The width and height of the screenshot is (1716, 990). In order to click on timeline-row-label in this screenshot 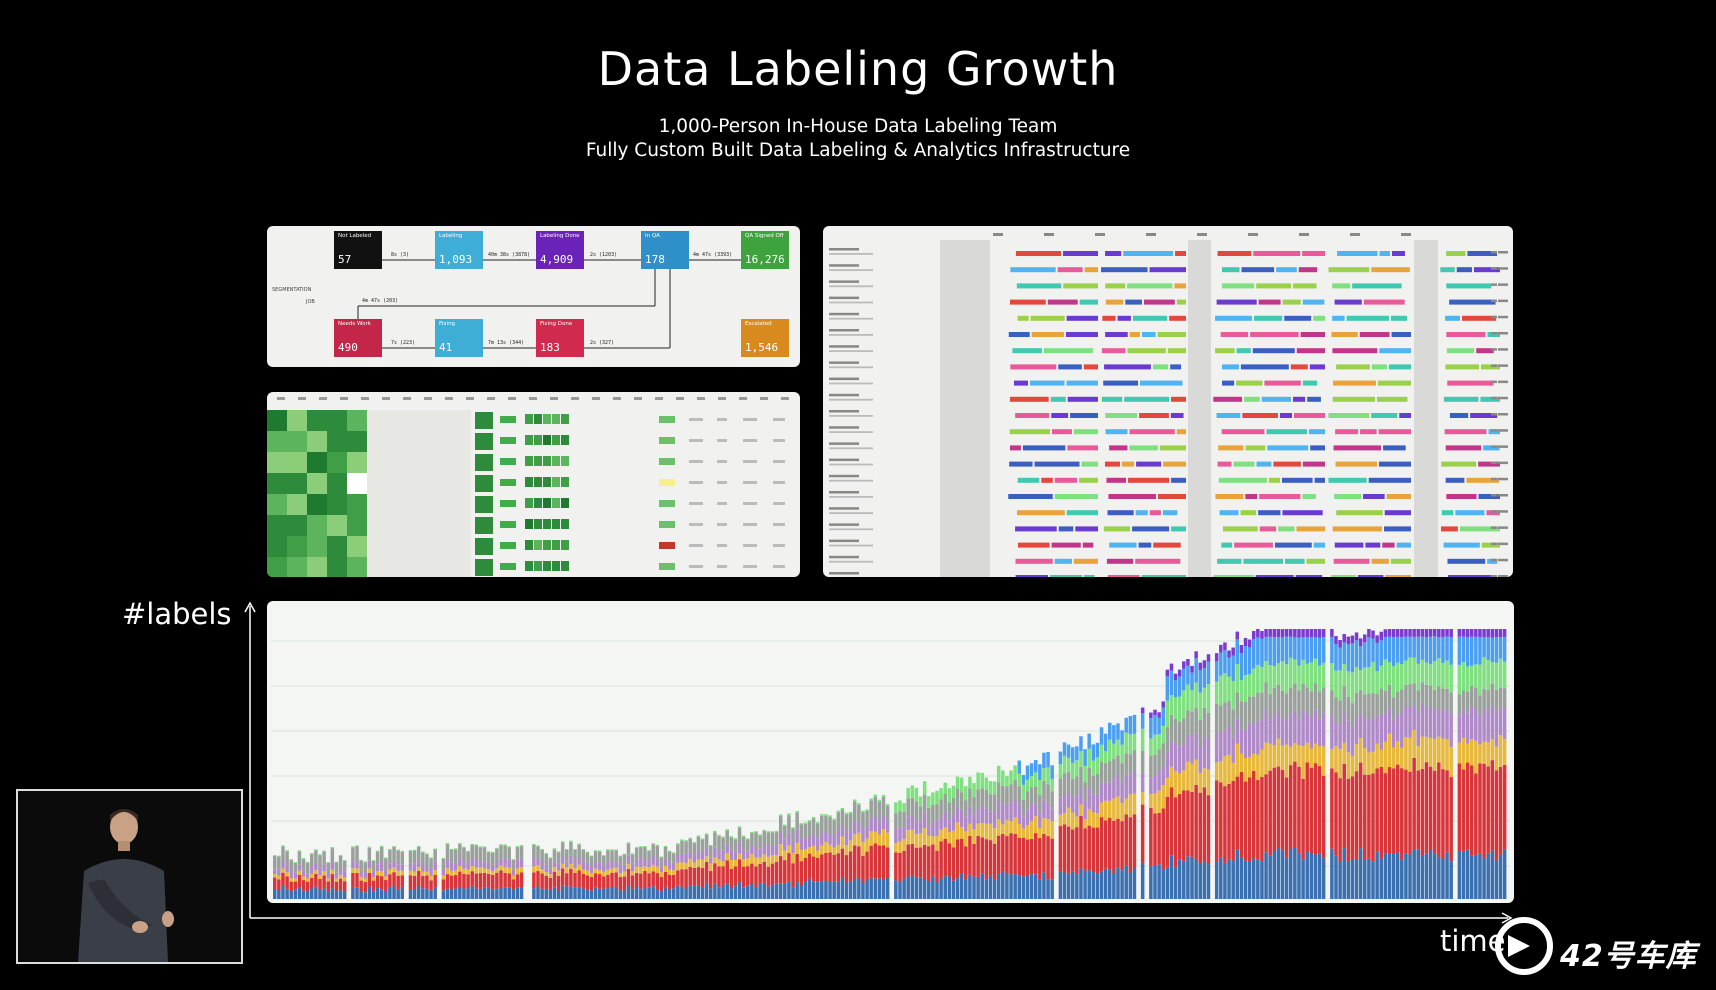, I will do `click(844, 249)`.